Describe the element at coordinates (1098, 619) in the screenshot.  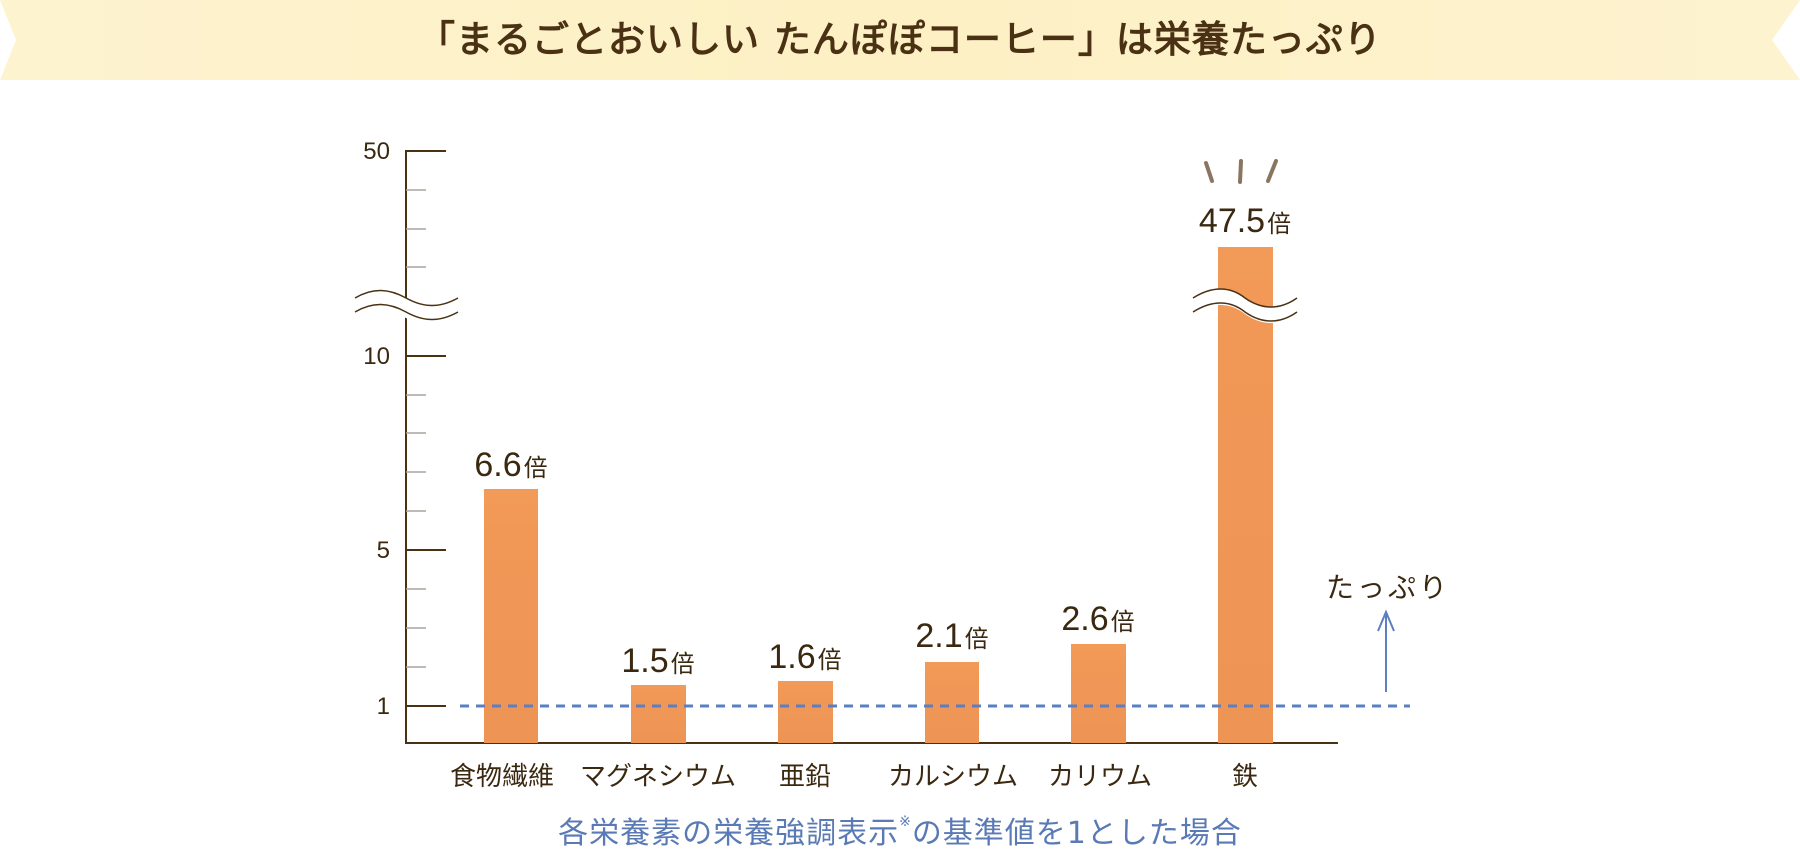
I see `bar-value-label: 2.6倍` at that location.